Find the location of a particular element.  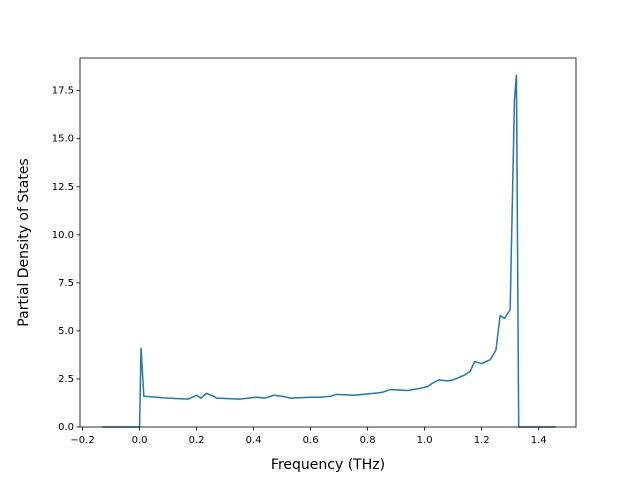

x-tick-label: 1.0 is located at coordinates (425, 440).